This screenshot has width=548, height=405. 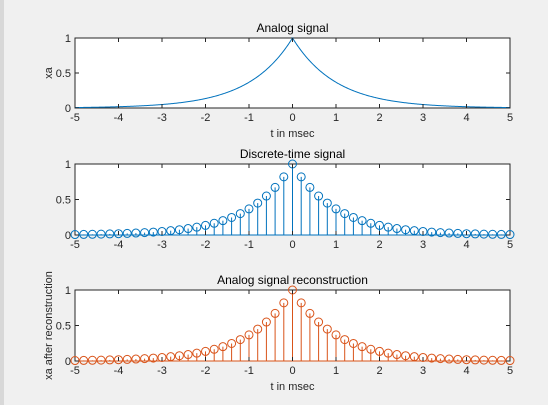 What do you see at coordinates (206, 118) in the screenshot?
I see `x-tick-label: -2` at bounding box center [206, 118].